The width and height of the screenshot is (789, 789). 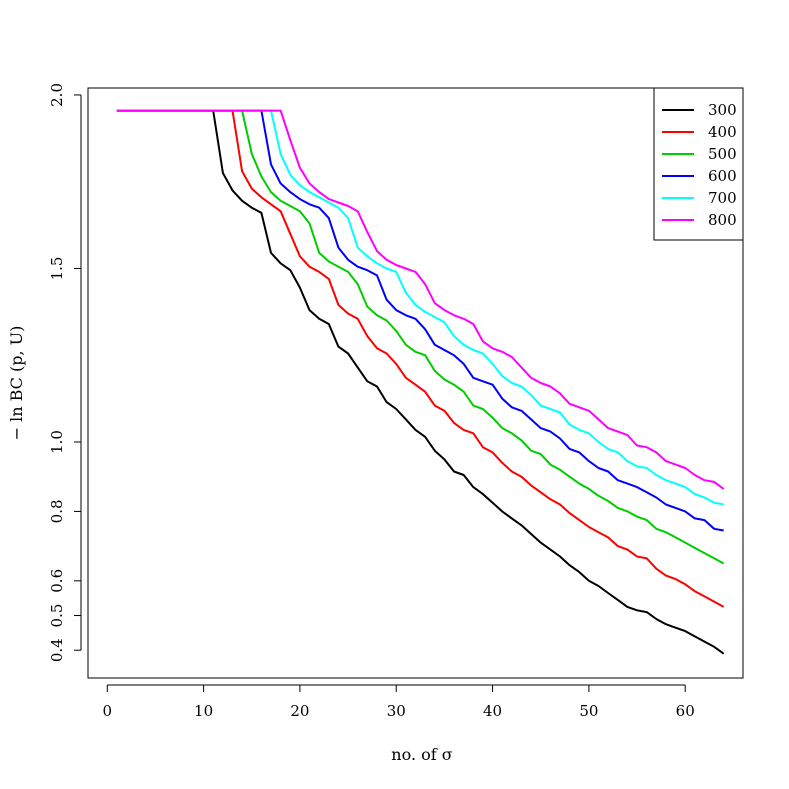 What do you see at coordinates (722, 132) in the screenshot?
I see `legend-label-400: 400` at bounding box center [722, 132].